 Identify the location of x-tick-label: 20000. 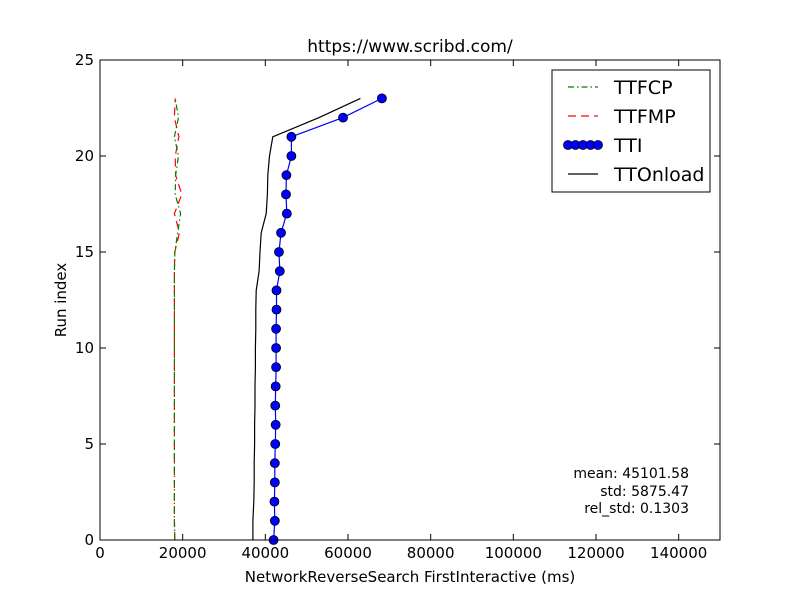
(183, 553).